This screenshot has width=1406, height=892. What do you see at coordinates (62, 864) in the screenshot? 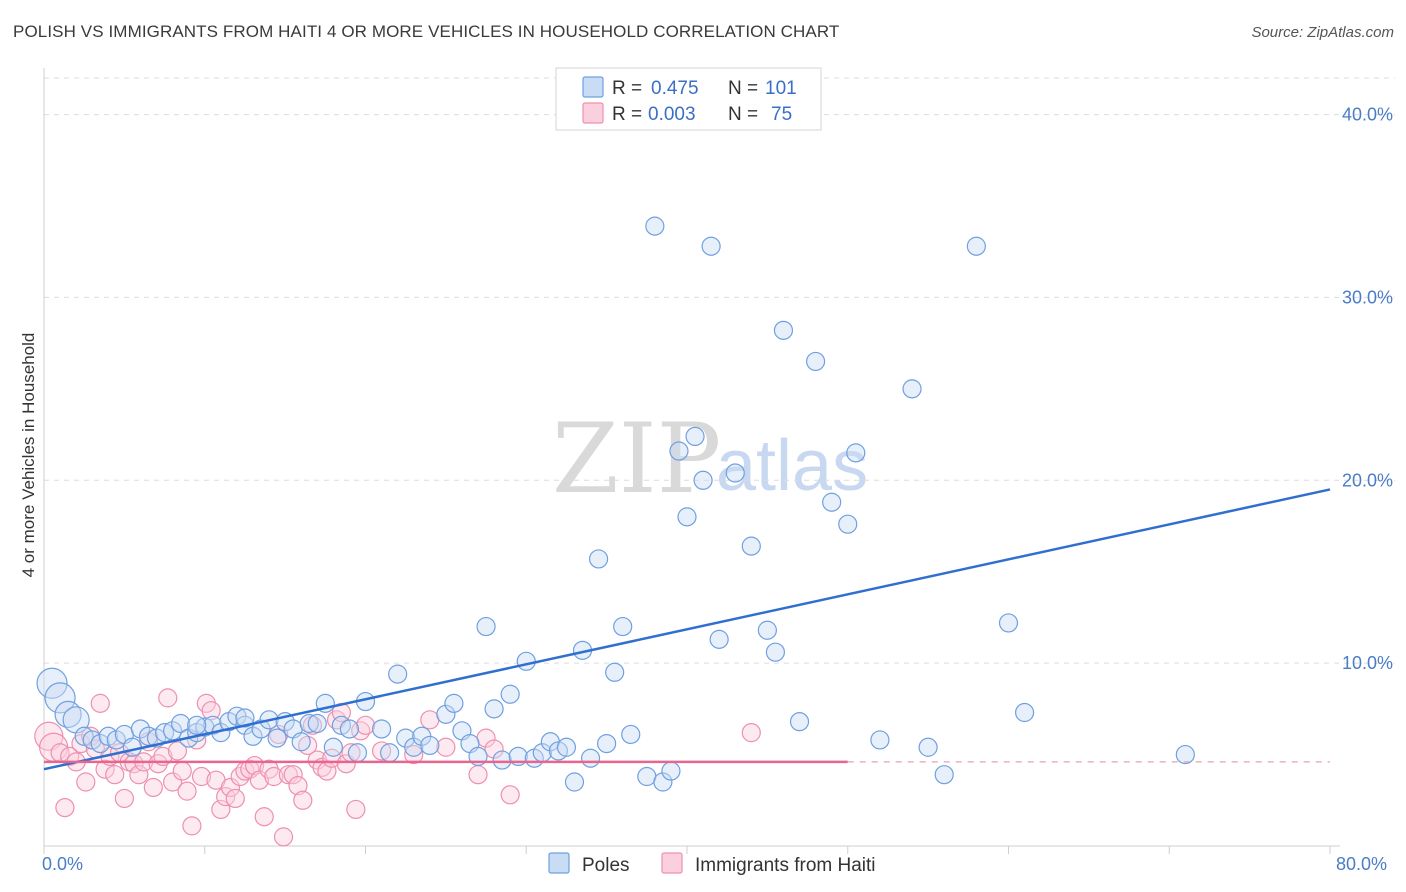
I see `x-tick-label-min: 0.0%` at bounding box center [62, 864].